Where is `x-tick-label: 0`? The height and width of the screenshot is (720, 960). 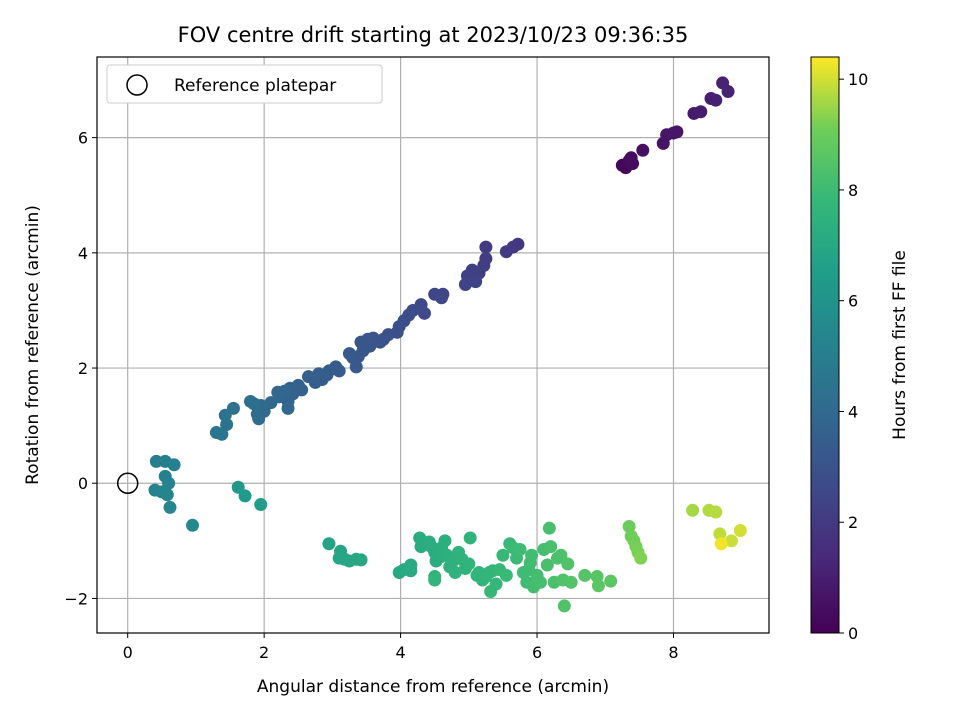 x-tick-label: 0 is located at coordinates (128, 652).